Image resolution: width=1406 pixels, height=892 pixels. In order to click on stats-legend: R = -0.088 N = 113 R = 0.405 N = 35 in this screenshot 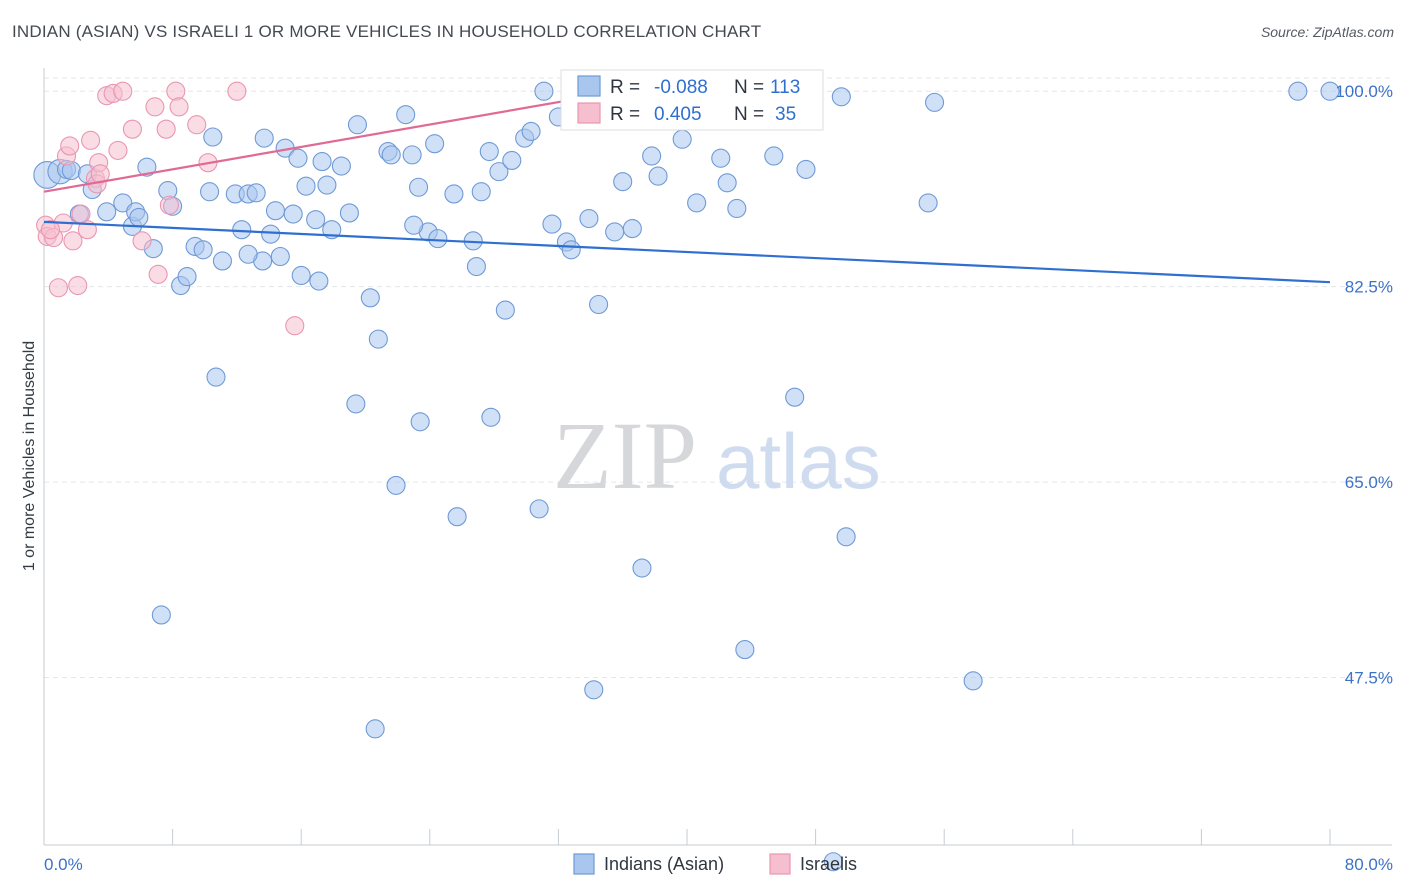, I will do `click(692, 100)`.